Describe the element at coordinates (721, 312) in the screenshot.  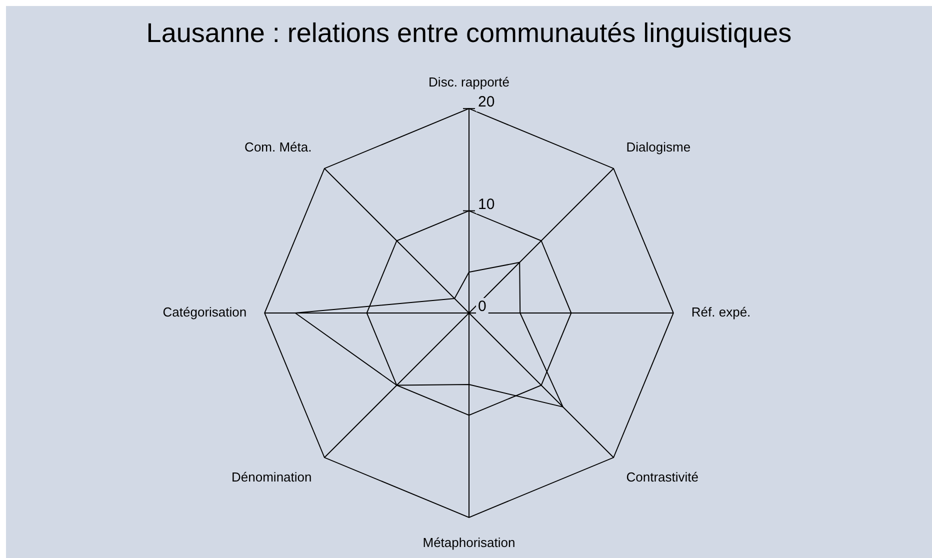
I see `spoke-label: Réf. expé.` at that location.